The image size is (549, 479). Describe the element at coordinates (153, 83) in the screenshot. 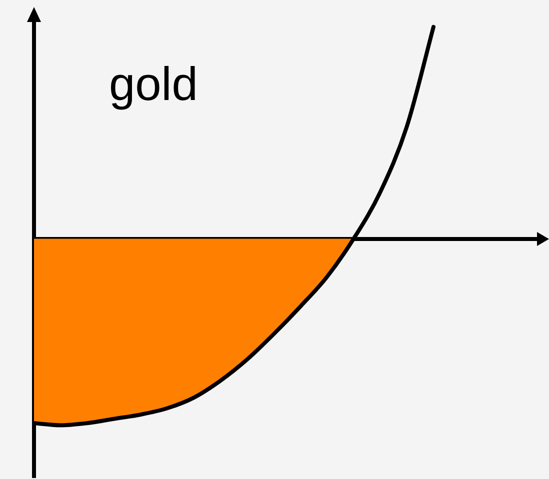

I see `annotation: gold` at that location.